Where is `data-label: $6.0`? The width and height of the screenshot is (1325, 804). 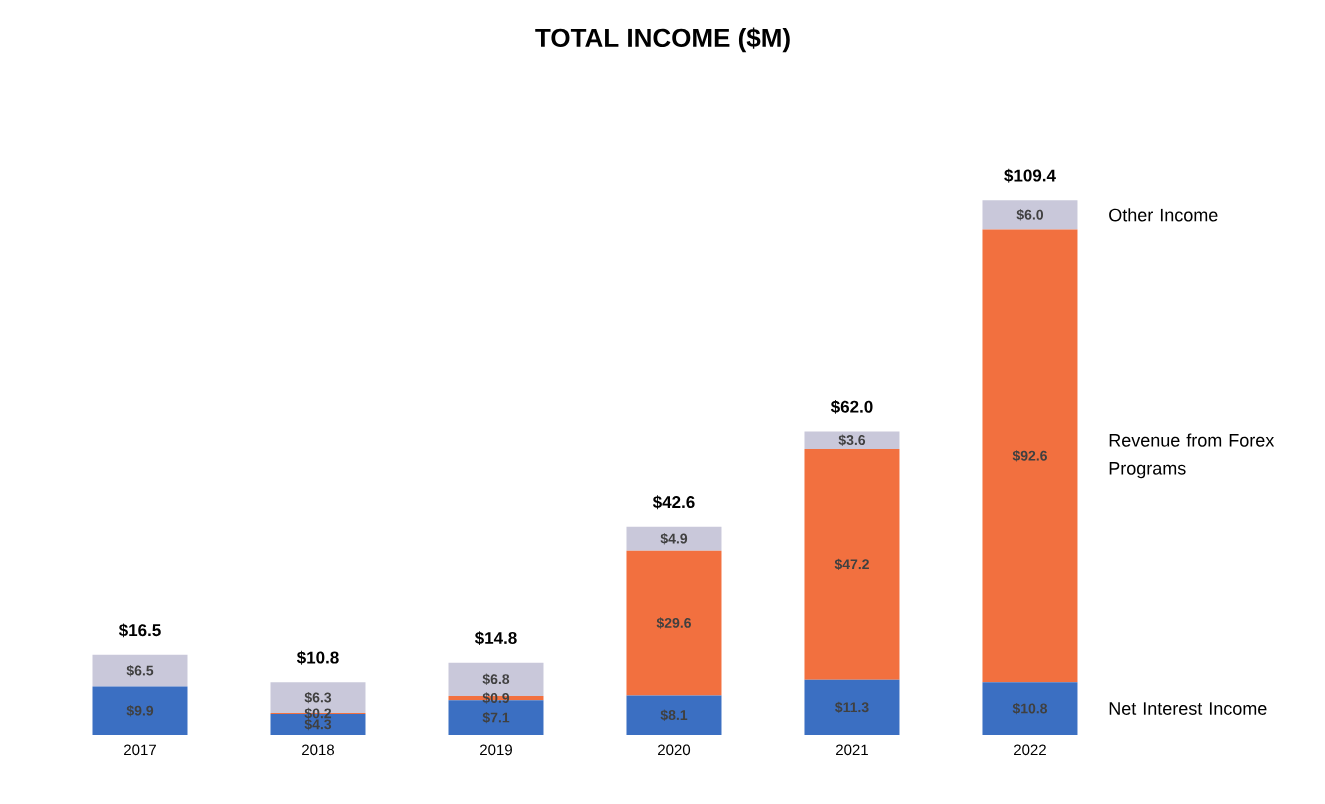
data-label: $6.0 is located at coordinates (1030, 215).